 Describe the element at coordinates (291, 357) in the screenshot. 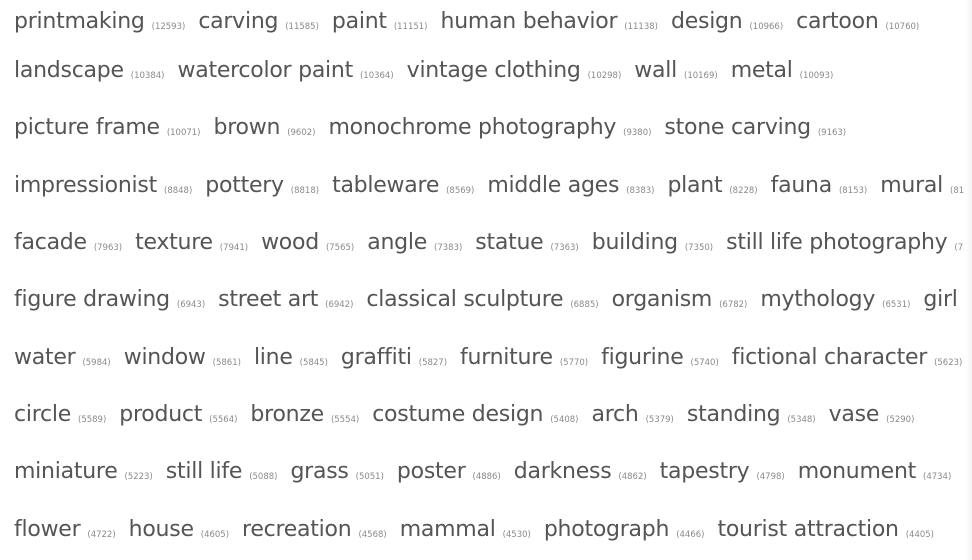

I see `tag-link: line (5845)` at that location.